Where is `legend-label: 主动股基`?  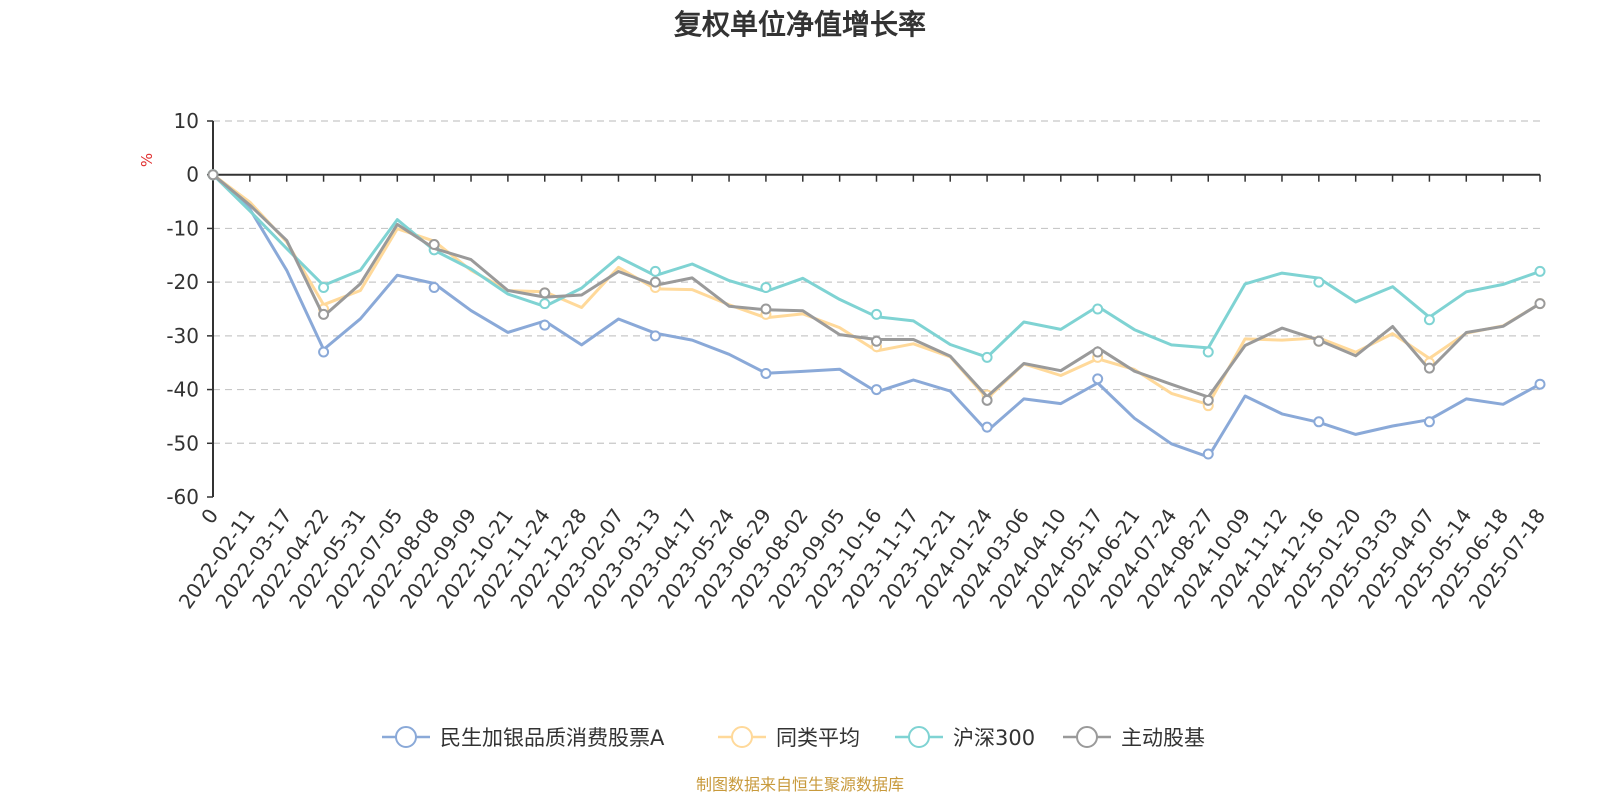
legend-label: 主动股基 is located at coordinates (1163, 738).